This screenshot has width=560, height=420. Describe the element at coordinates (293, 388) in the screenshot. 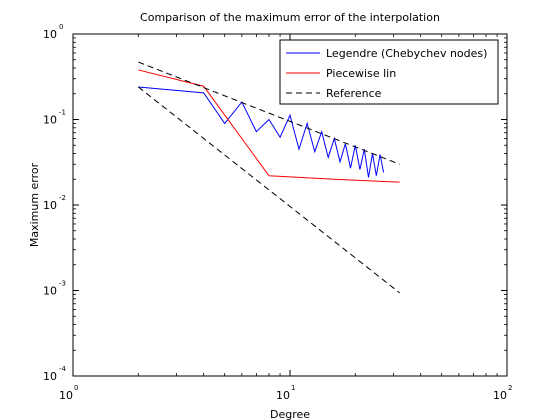

I see `x-tick-label-exponent: 1` at that location.